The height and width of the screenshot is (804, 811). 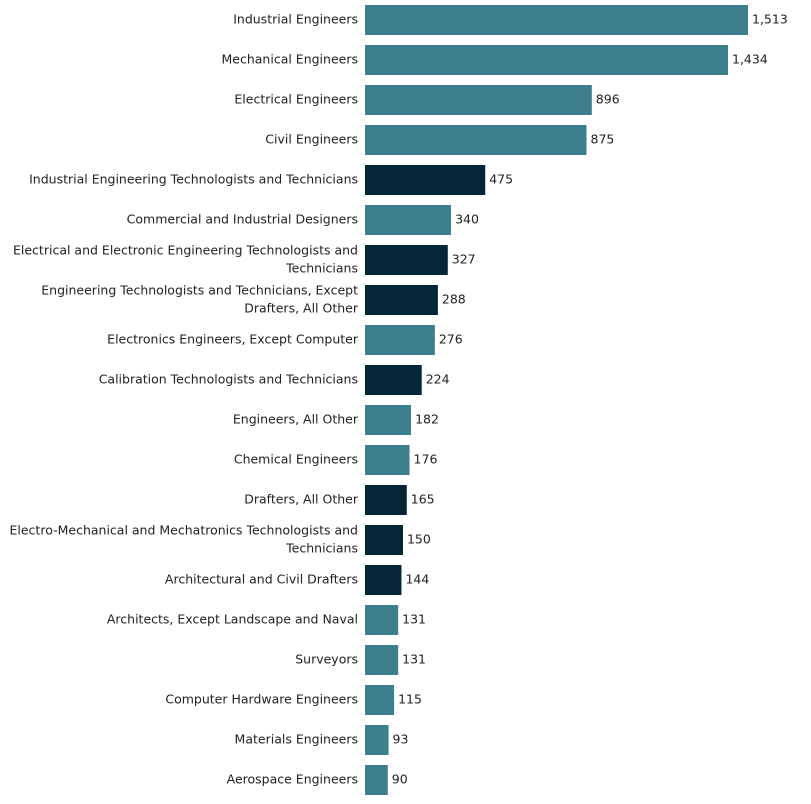 What do you see at coordinates (384, 540) in the screenshot?
I see `bar-electro-mechanical-and-mechatronics-technologists-and-technicians` at bounding box center [384, 540].